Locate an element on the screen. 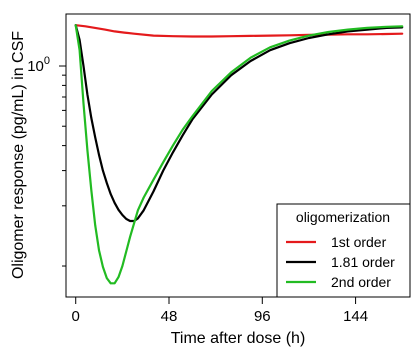 Image resolution: width=415 pixels, height=349 pixels. legend-items: 1st order 1.81 order 2nd order is located at coordinates (340, 262).